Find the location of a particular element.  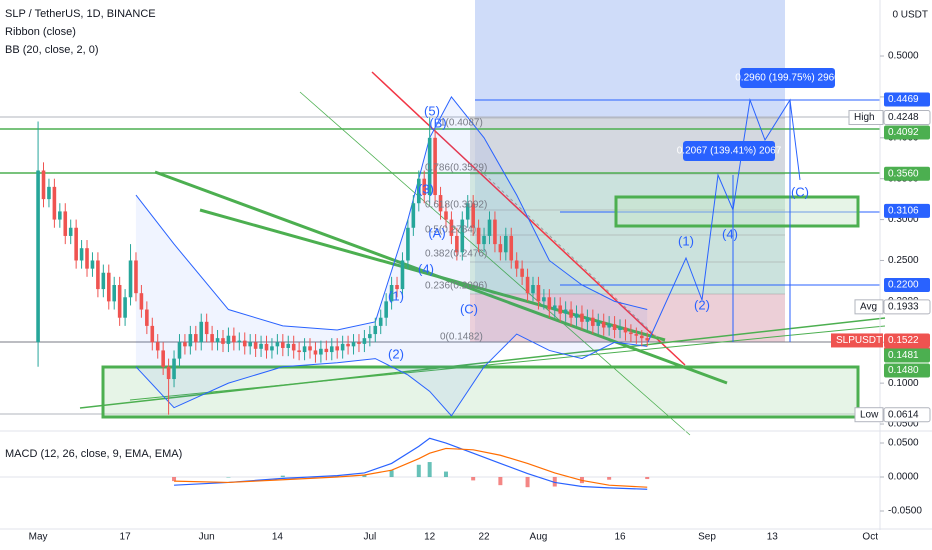

macd-title: MACD (12, 26, close, 9, EMA, EMA) is located at coordinates (93, 454).